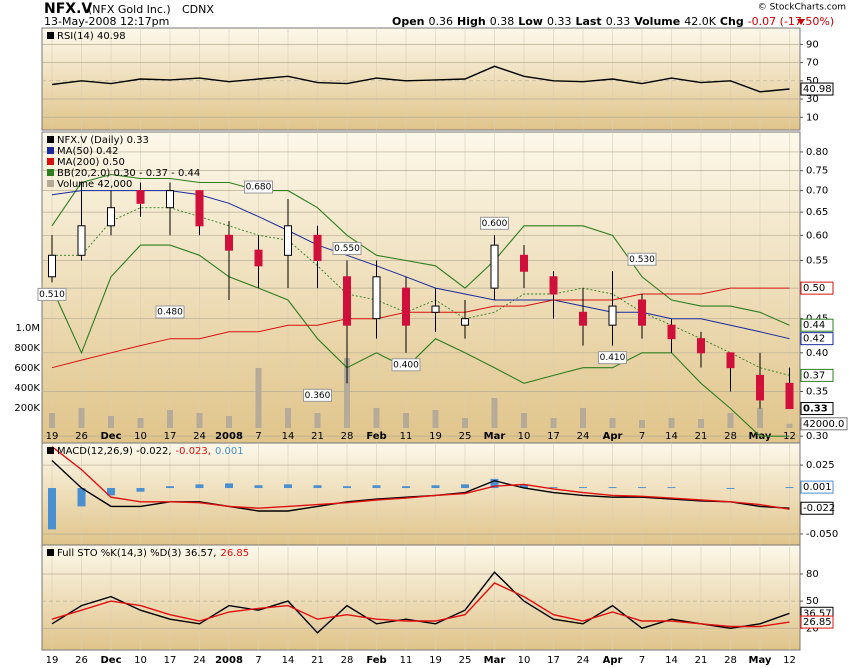  What do you see at coordinates (812, 63) in the screenshot?
I see `y-tick-label: 70` at bounding box center [812, 63].